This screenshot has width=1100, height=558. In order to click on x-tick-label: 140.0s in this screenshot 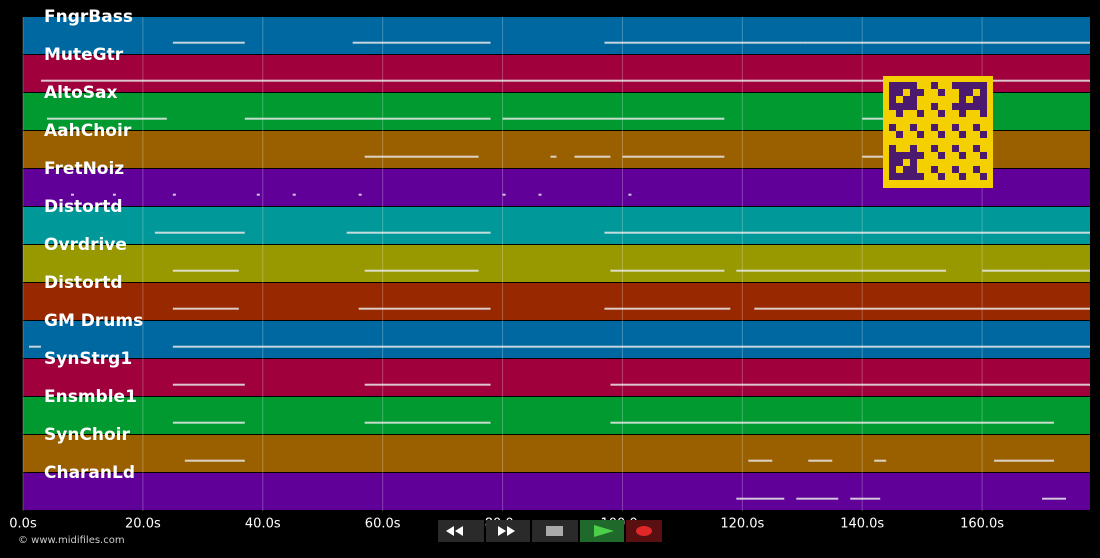, I will do `click(862, 524)`.